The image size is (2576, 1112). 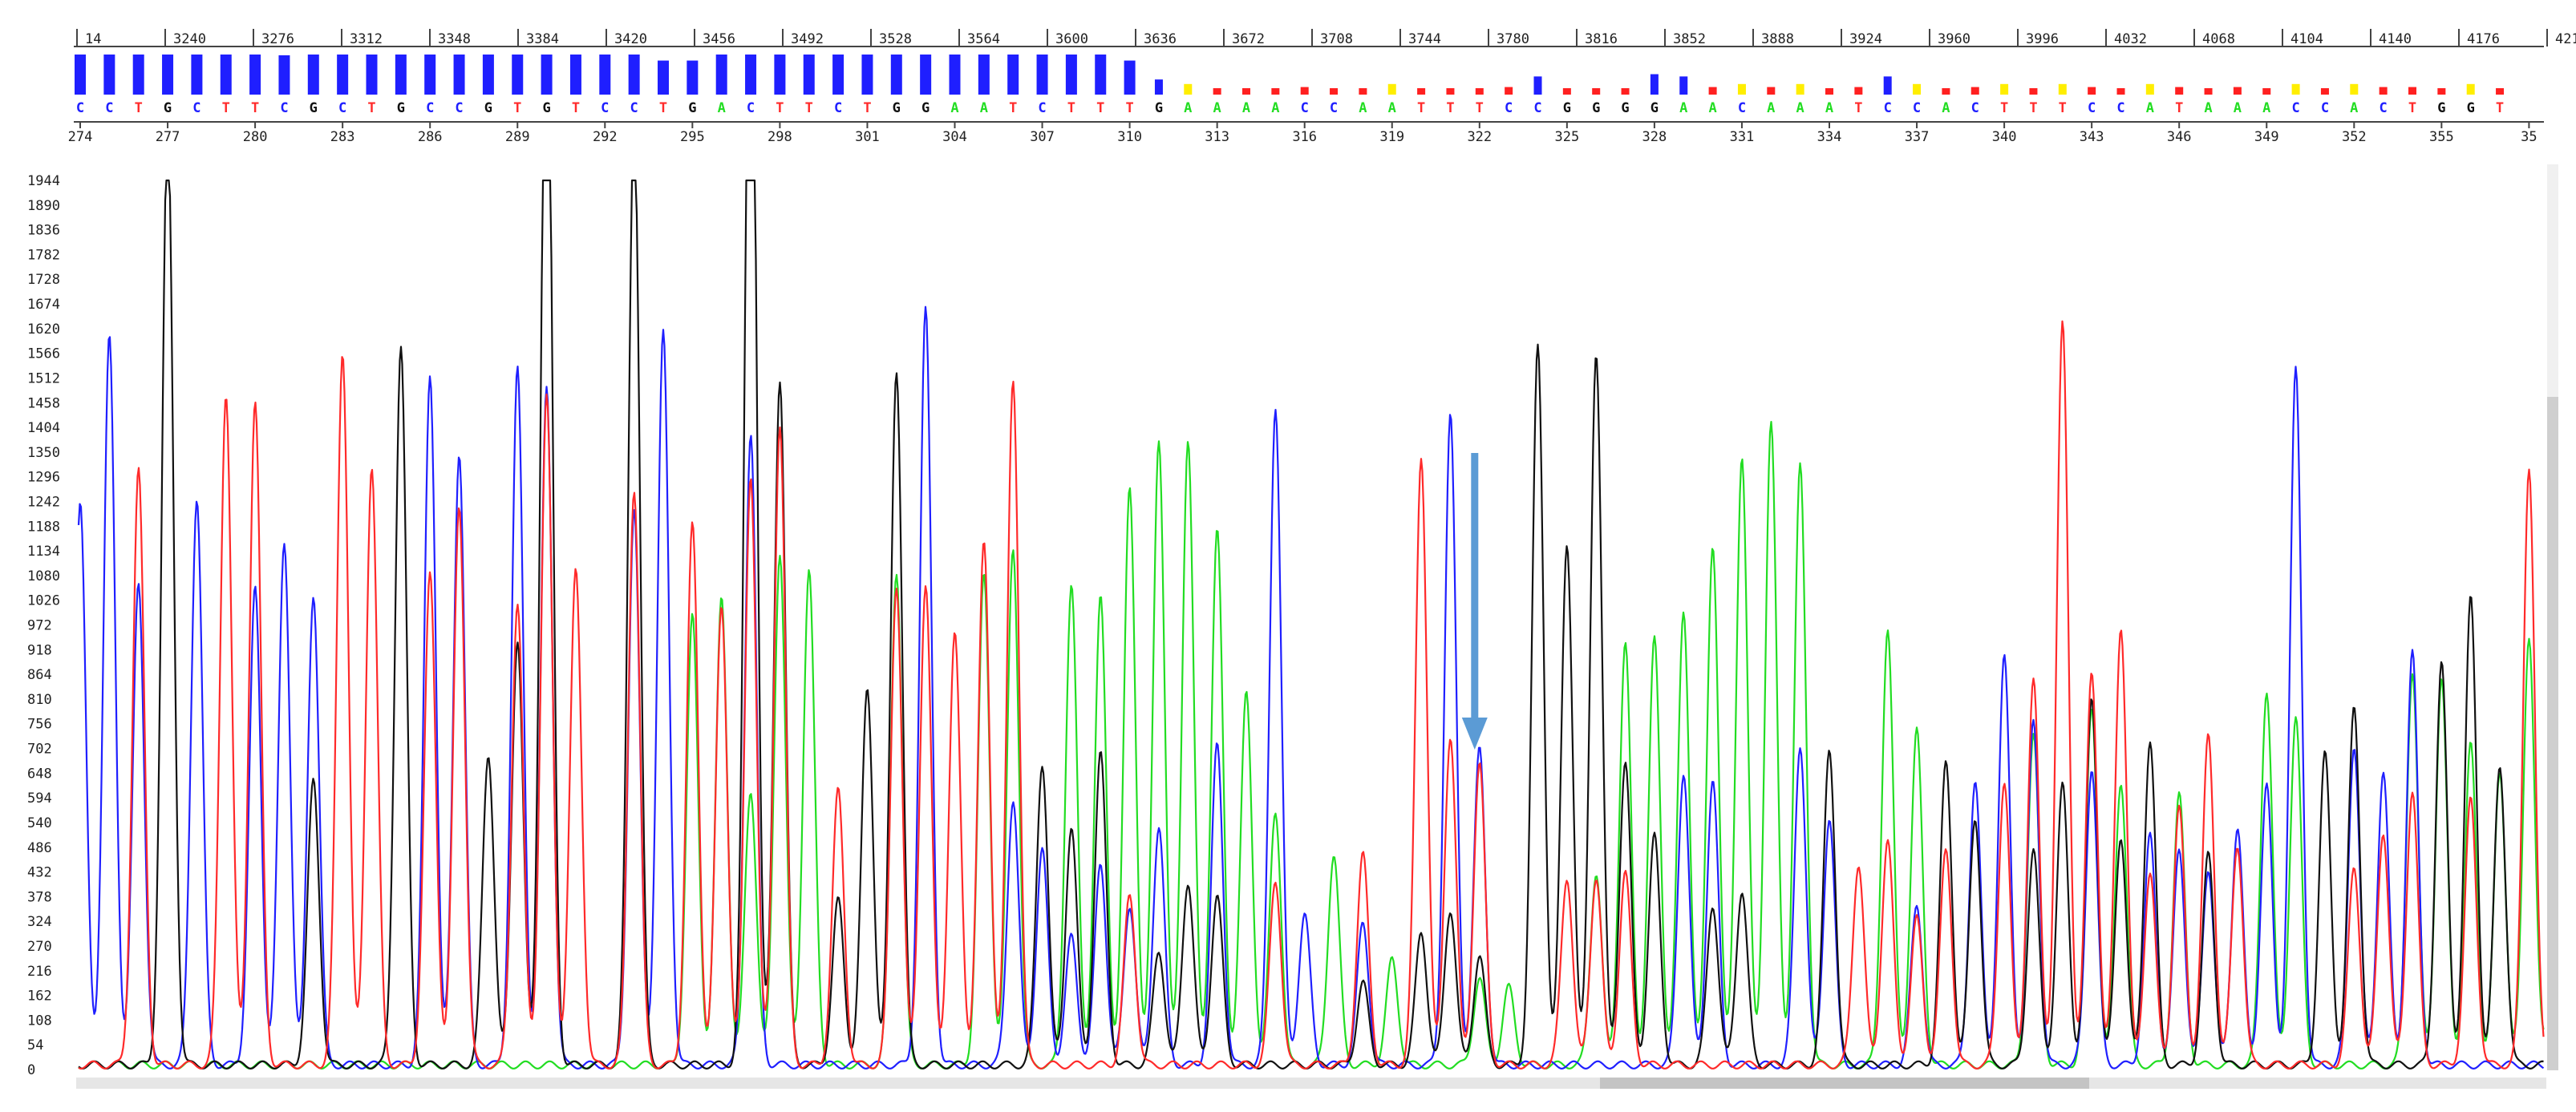 I want to click on vertical-scroll-thumb, so click(x=2552, y=733).